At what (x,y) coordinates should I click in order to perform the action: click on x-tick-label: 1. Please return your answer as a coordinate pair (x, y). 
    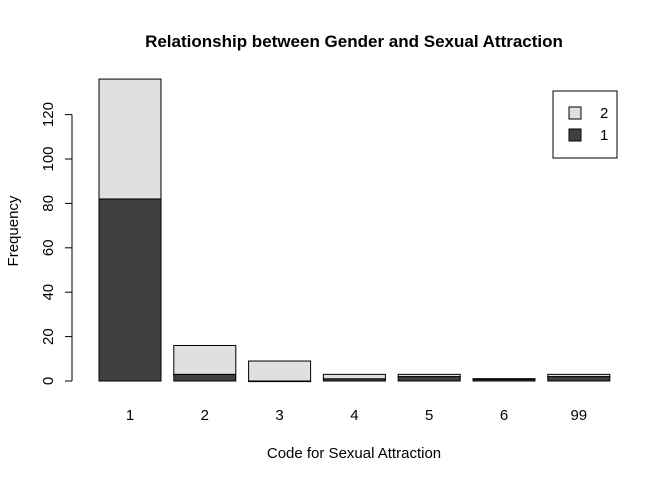
    Looking at the image, I should click on (130, 415).